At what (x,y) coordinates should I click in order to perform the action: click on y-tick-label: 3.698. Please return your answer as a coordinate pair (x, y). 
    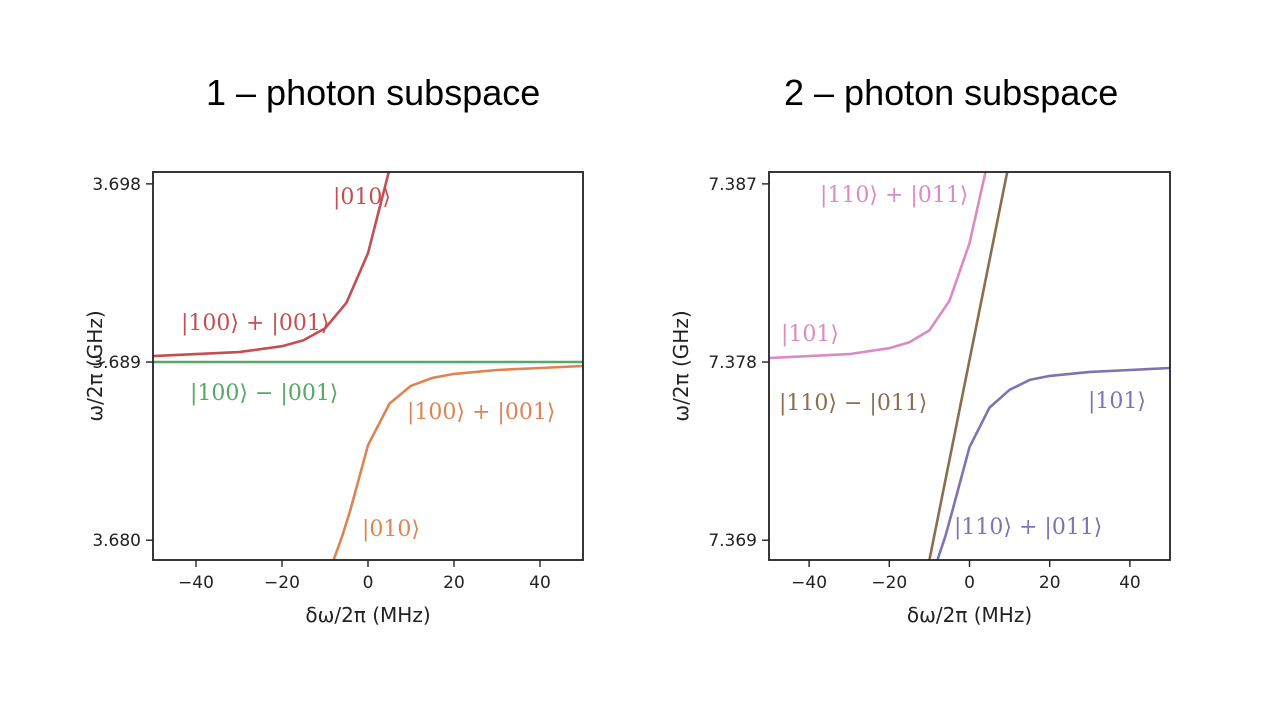
    Looking at the image, I should click on (116, 185).